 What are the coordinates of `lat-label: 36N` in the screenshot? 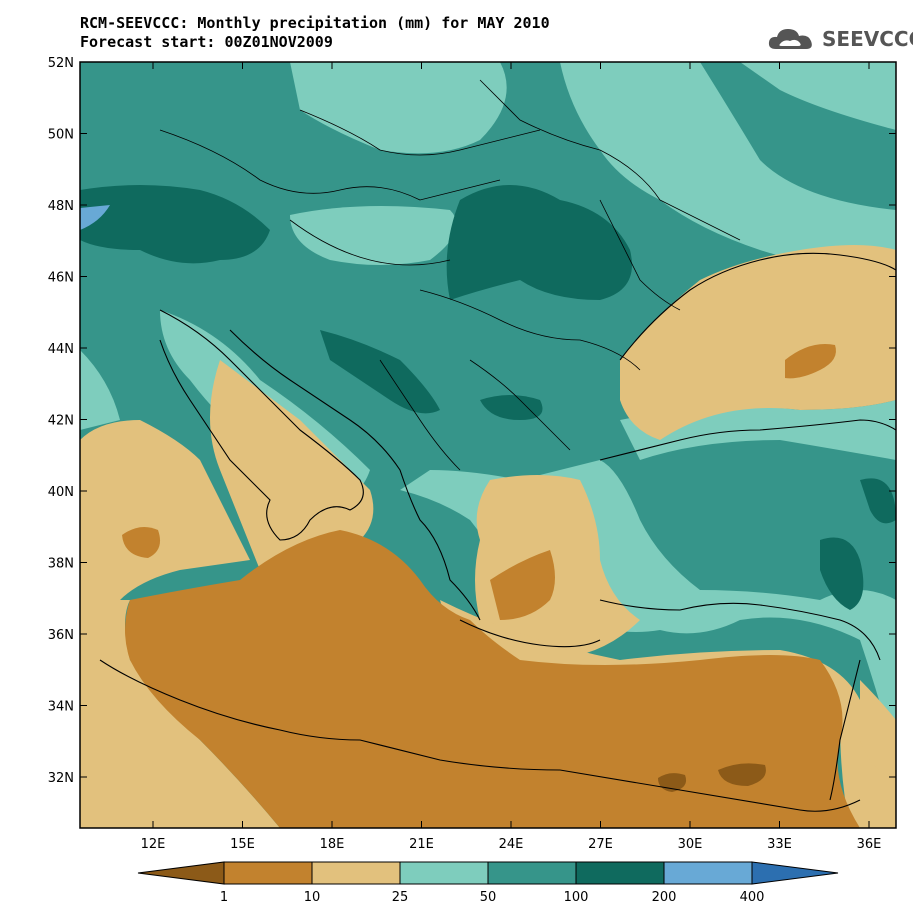 It's located at (61, 635).